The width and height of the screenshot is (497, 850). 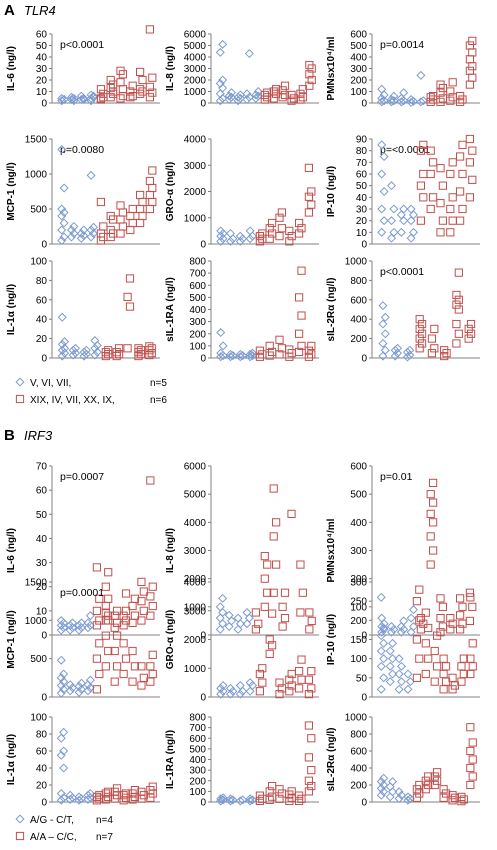 What do you see at coordinates (42, 81) in the screenshot?
I see `y-tick-label: 20` at bounding box center [42, 81].